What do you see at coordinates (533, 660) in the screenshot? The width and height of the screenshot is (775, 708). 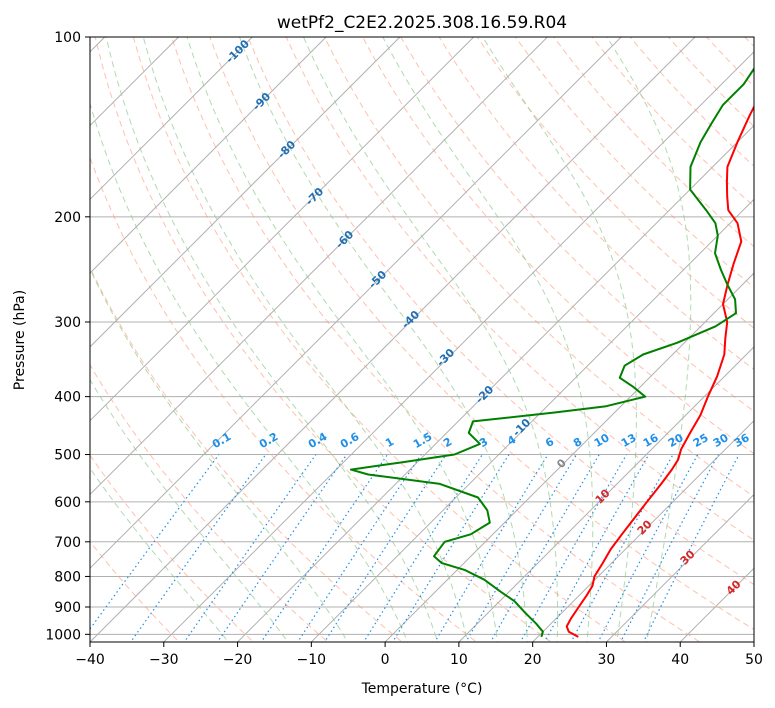 I see `x-tick-label: 20` at bounding box center [533, 660].